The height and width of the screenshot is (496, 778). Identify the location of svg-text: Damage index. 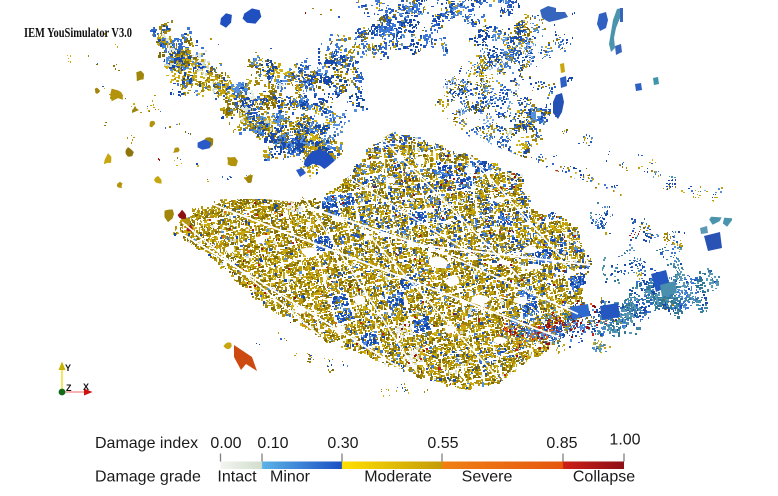
(146, 443).